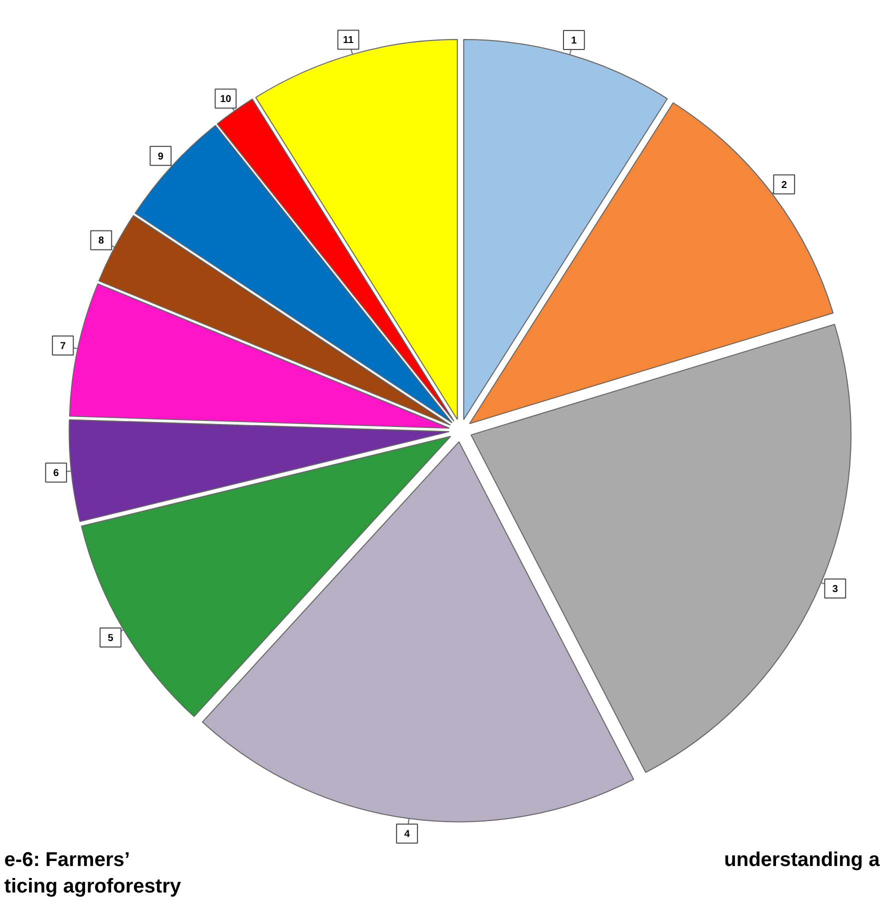  Describe the element at coordinates (111, 638) in the screenshot. I see `slice-label: 5` at that location.